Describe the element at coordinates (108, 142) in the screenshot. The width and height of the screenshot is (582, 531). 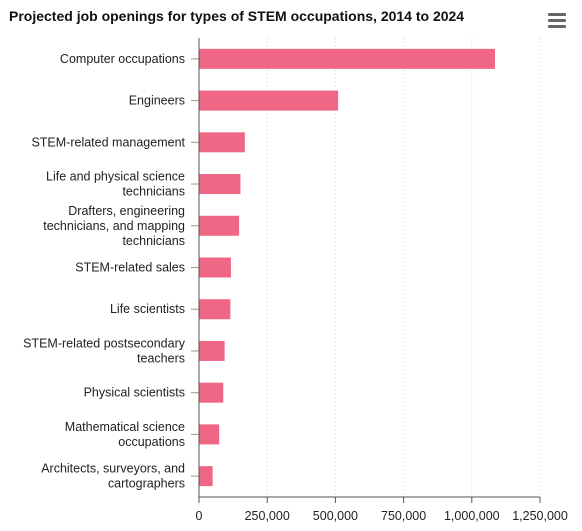
I see `category-label: STEM-related management` at that location.